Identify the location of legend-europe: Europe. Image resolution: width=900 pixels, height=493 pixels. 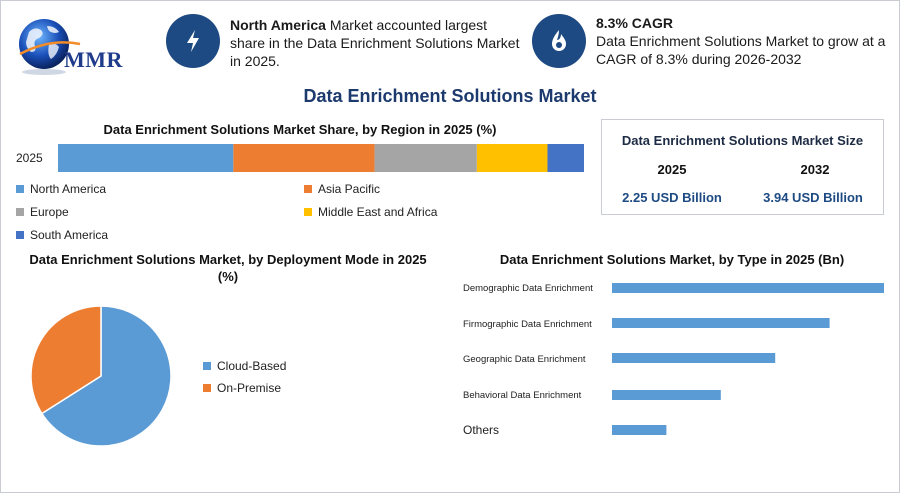
(42, 212).